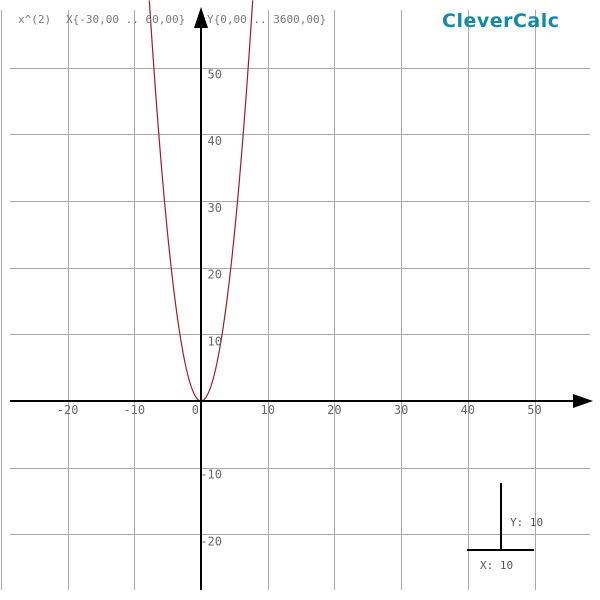  What do you see at coordinates (68, 410) in the screenshot?
I see `x-tick-label: -20` at bounding box center [68, 410].